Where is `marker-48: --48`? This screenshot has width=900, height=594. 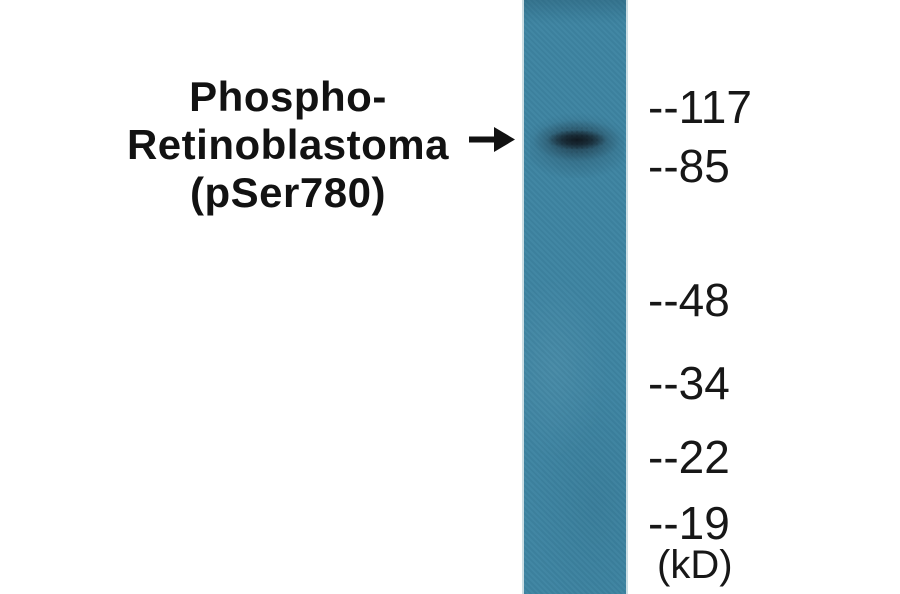
marker-48: --48 is located at coordinates (689, 300).